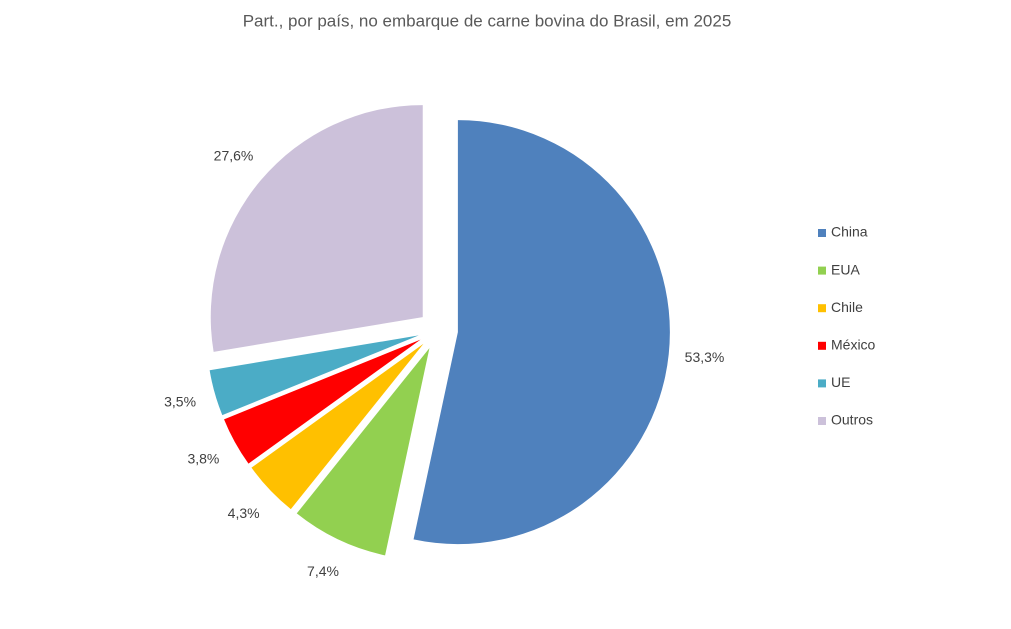 The height and width of the screenshot is (629, 1011). What do you see at coordinates (853, 345) in the screenshot?
I see `legend-label: México` at bounding box center [853, 345].